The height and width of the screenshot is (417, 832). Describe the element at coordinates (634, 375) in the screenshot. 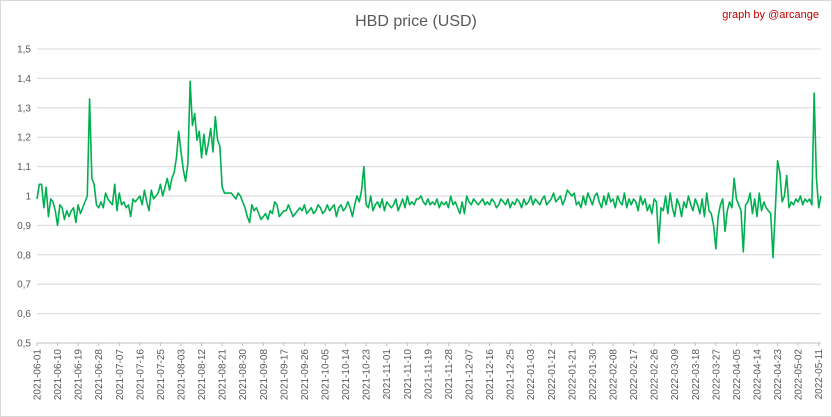

I see `x-tick-label: 2022-02-17` at that location.